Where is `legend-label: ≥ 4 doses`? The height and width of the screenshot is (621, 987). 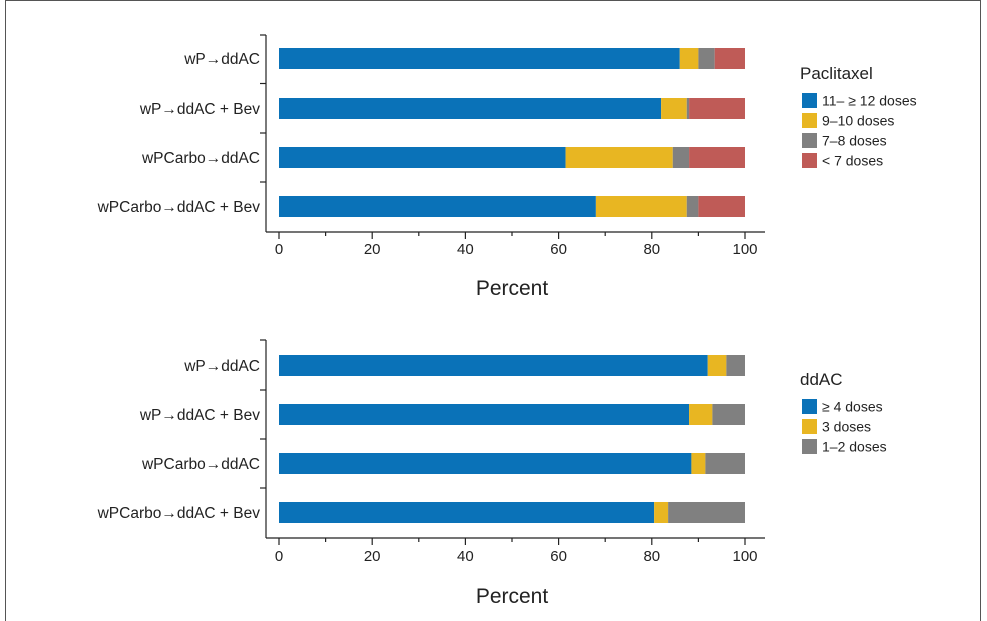 legend-label: ≥ 4 doses is located at coordinates (852, 407).